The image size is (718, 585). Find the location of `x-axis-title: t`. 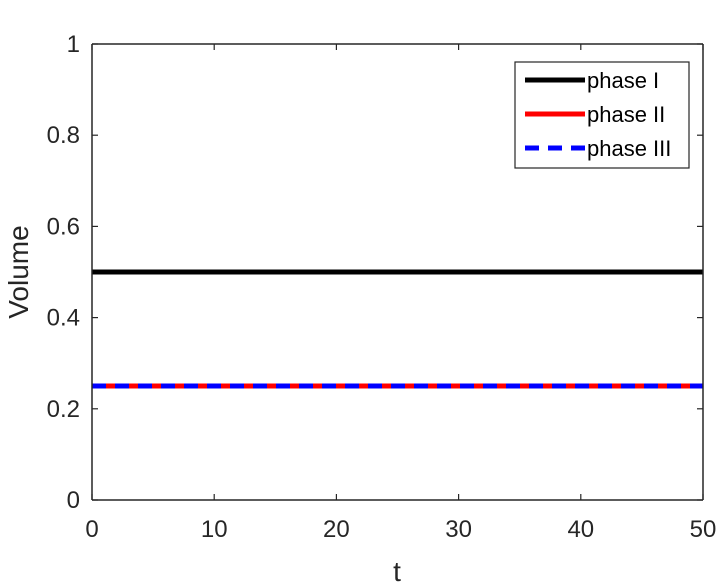

x-axis-title: t is located at coordinates (397, 570).